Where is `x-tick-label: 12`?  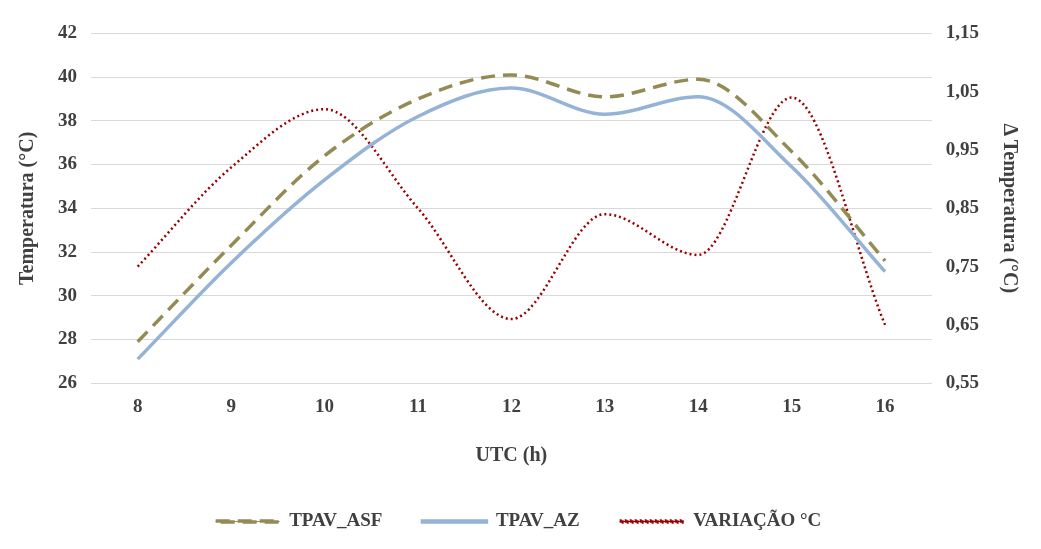
x-tick-label: 12 is located at coordinates (511, 405).